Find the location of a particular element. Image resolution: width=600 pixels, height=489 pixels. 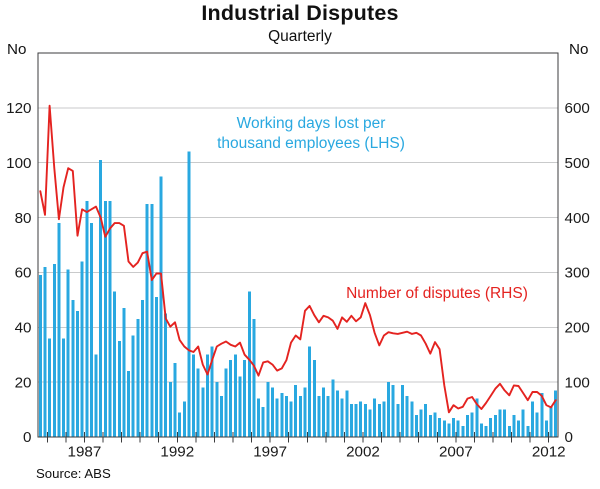

source-note: Source: ABS is located at coordinates (73, 473).